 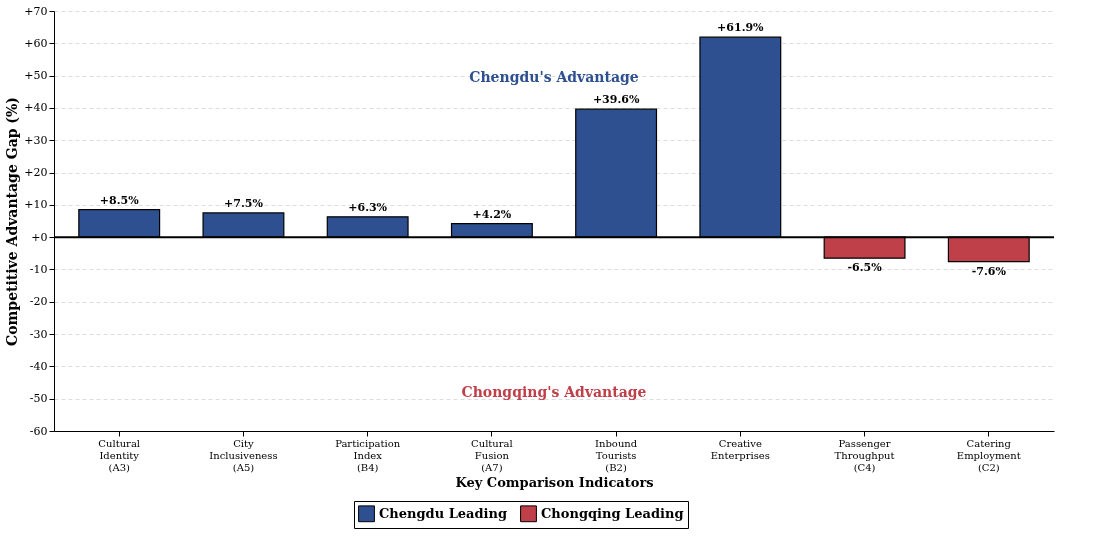 What do you see at coordinates (554, 392) in the screenshot?
I see `annotation: Chongqing's Advantage` at bounding box center [554, 392].